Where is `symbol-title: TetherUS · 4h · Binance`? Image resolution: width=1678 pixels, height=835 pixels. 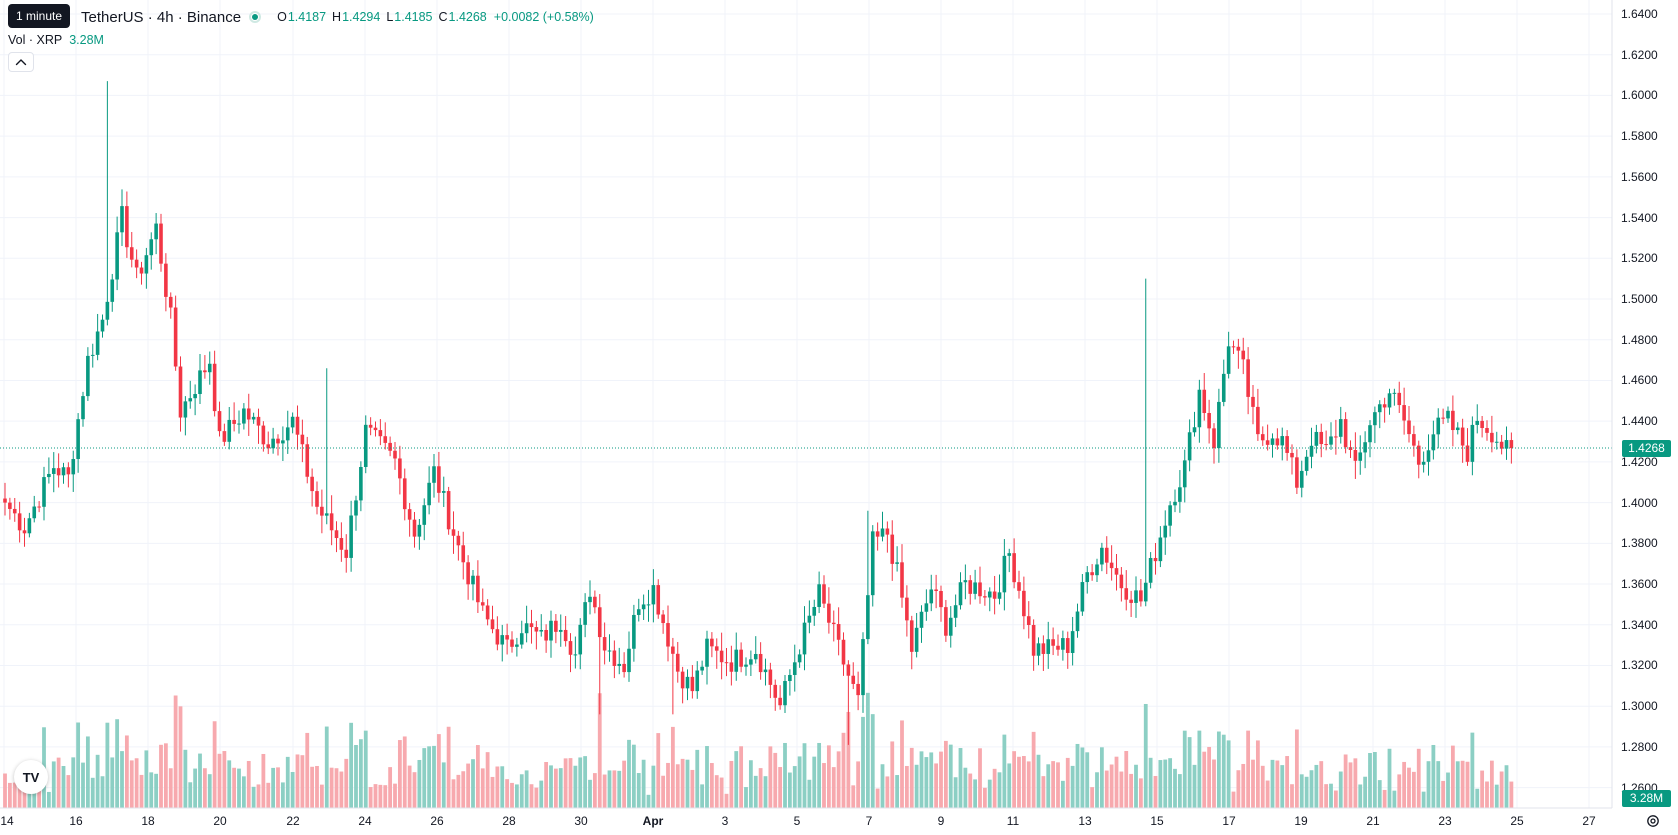
symbol-title: TetherUS · 4h · Binance is located at coordinates (161, 17).